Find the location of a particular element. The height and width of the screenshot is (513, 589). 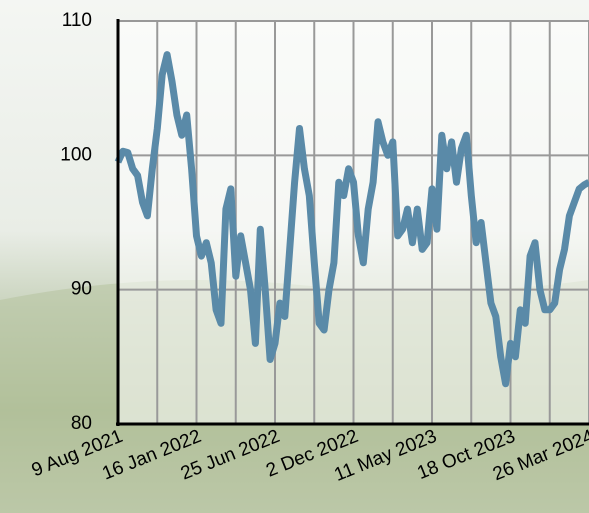

y-tick-label: 110 is located at coordinates (77, 20).